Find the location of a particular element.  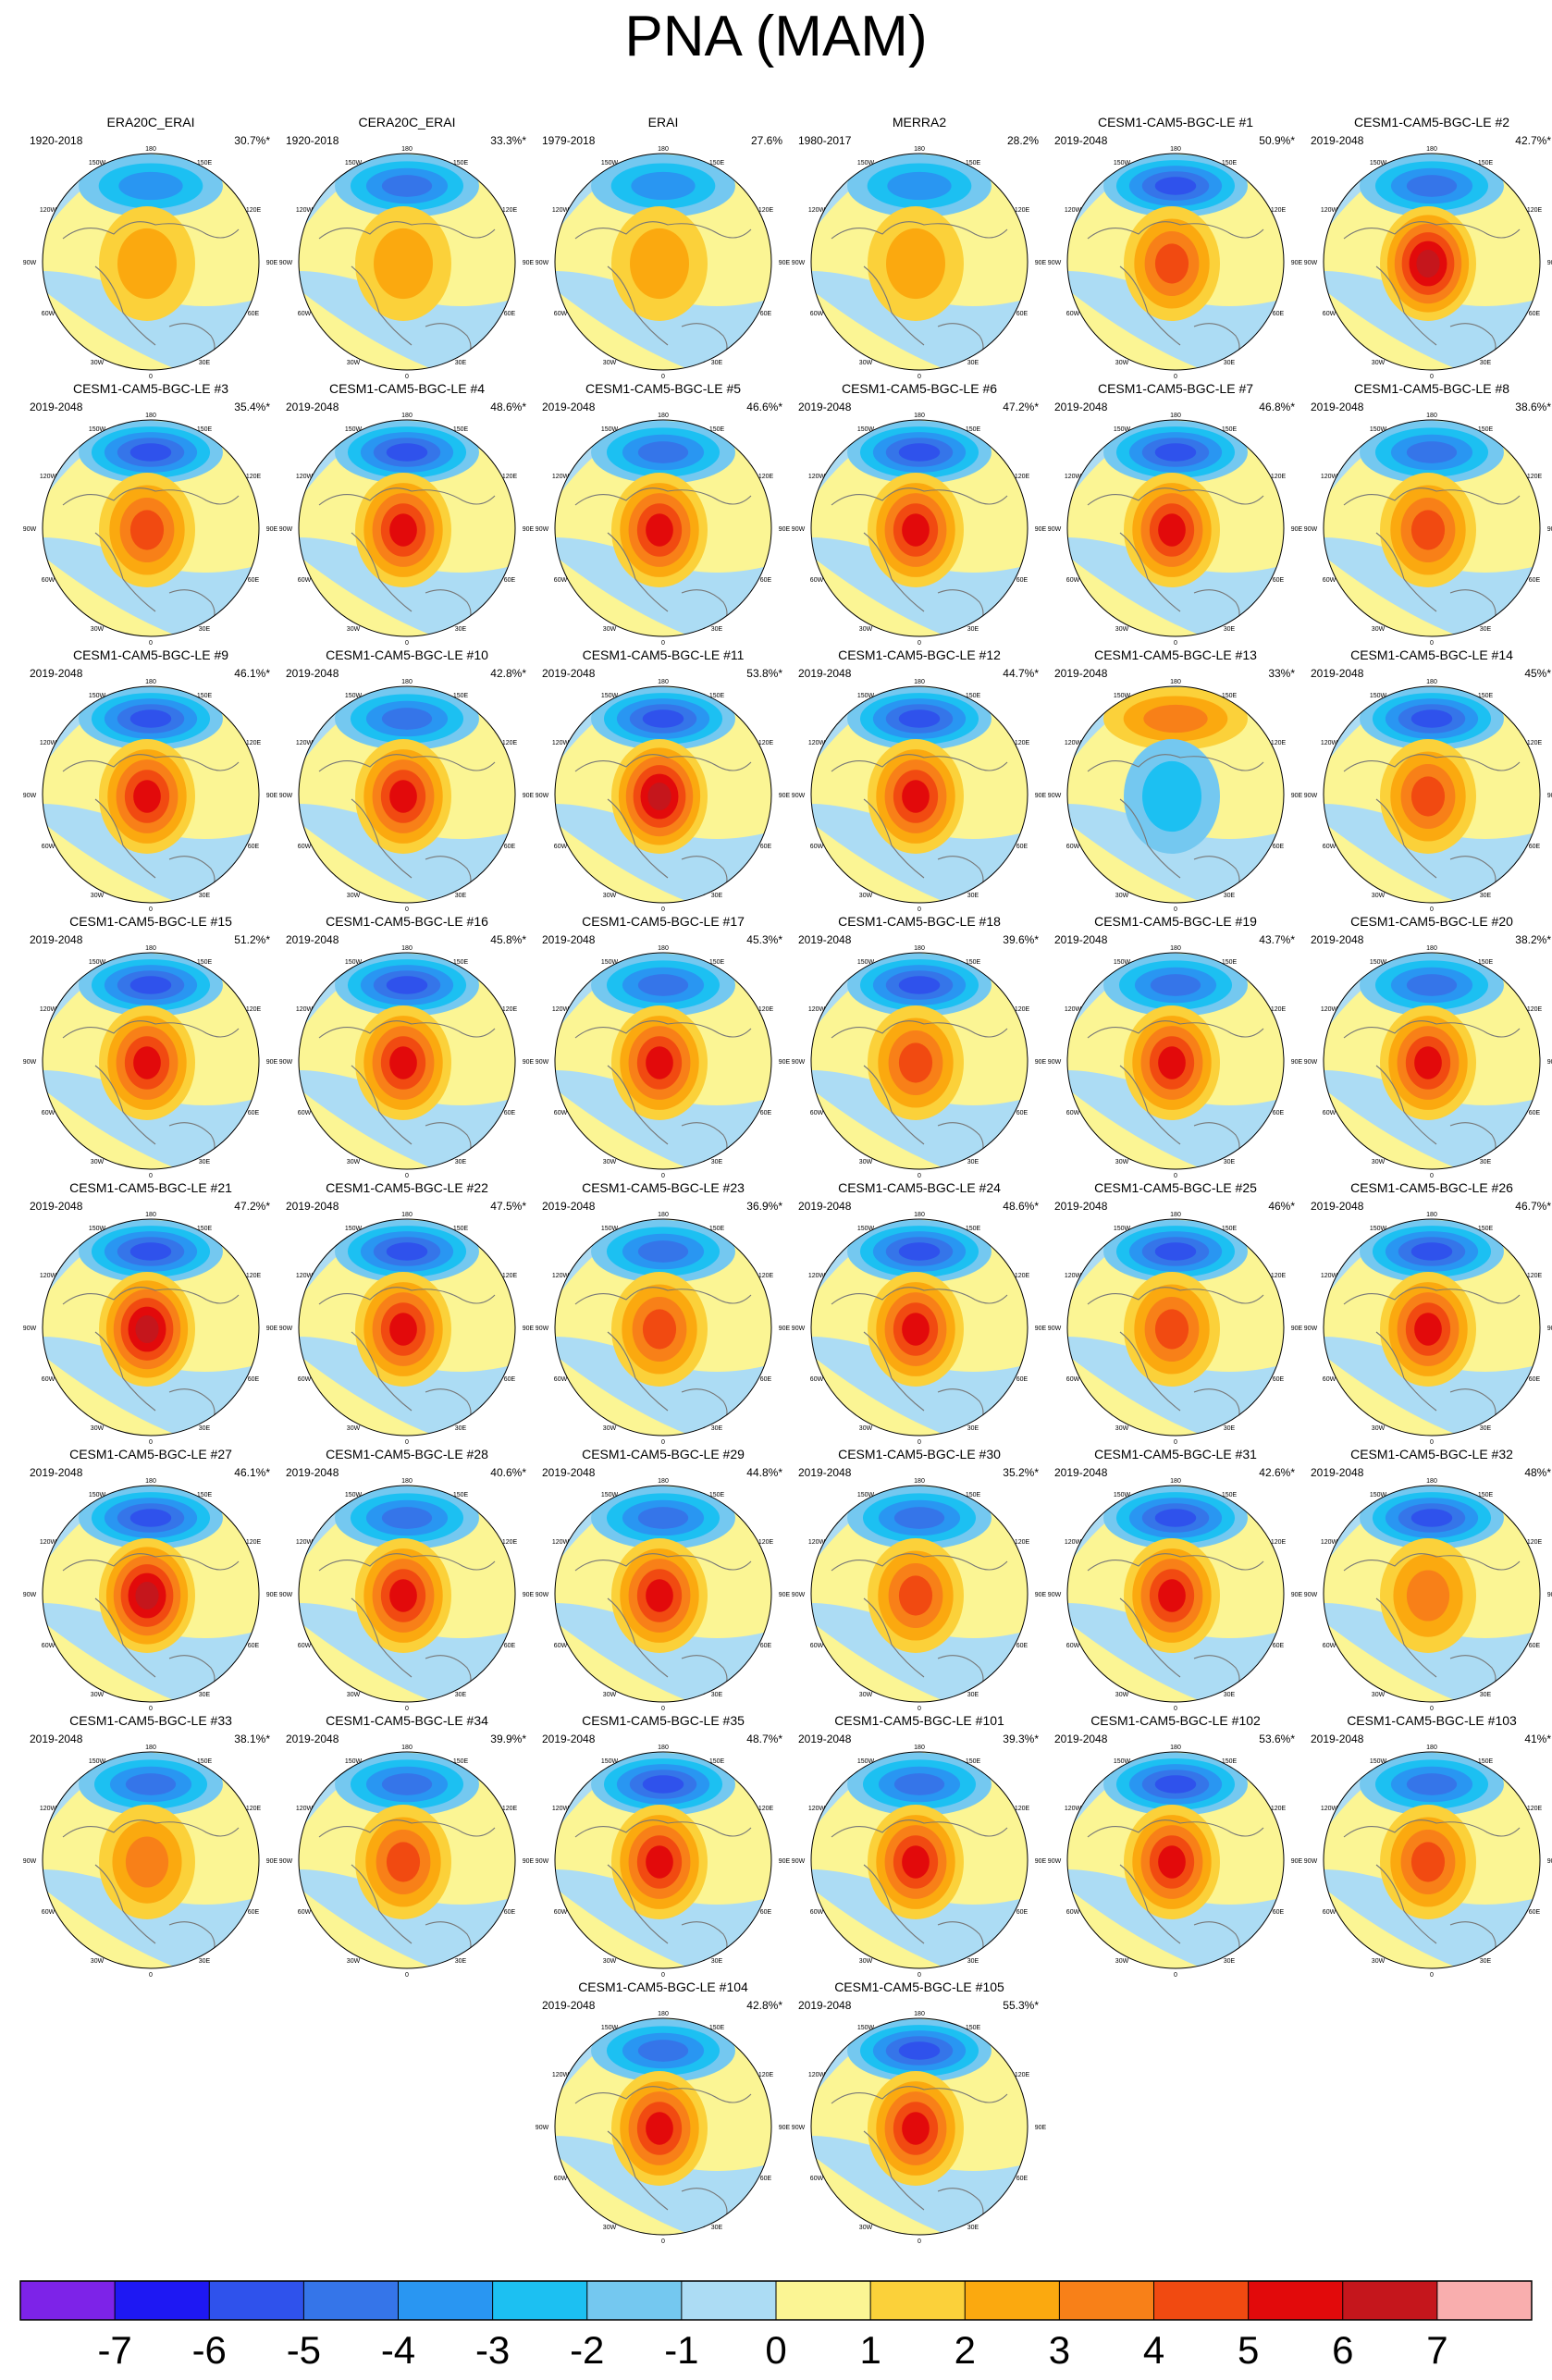

panel-title: CESM1-CAM5-BGC-LE #33 is located at coordinates (150, 1720).